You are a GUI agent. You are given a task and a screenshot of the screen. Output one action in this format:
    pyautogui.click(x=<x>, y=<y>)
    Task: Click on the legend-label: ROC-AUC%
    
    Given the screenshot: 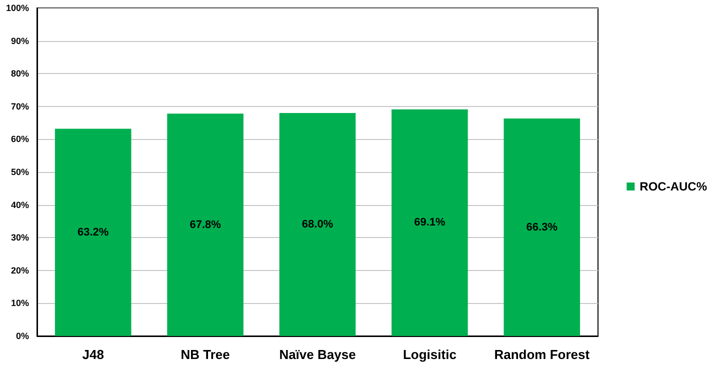 What is the action you would take?
    pyautogui.click(x=674, y=187)
    